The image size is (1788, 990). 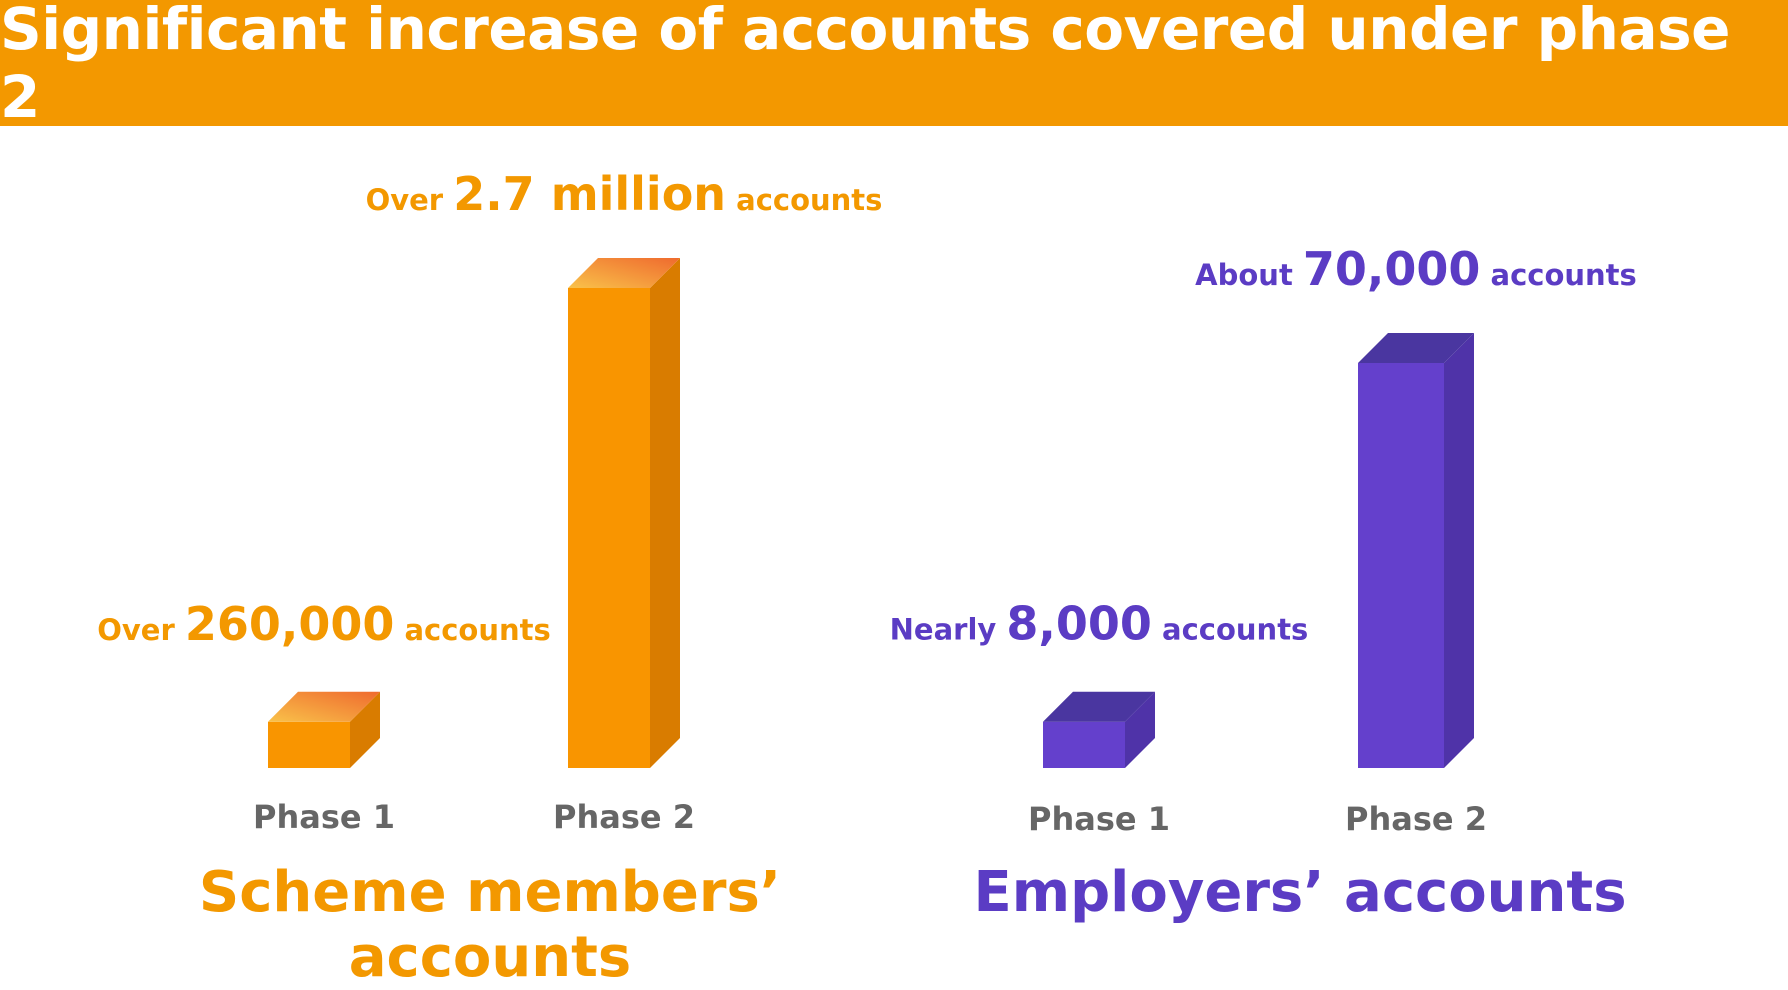 What do you see at coordinates (324, 817) in the screenshot?
I see `category-label-1-1: Phase 1` at bounding box center [324, 817].